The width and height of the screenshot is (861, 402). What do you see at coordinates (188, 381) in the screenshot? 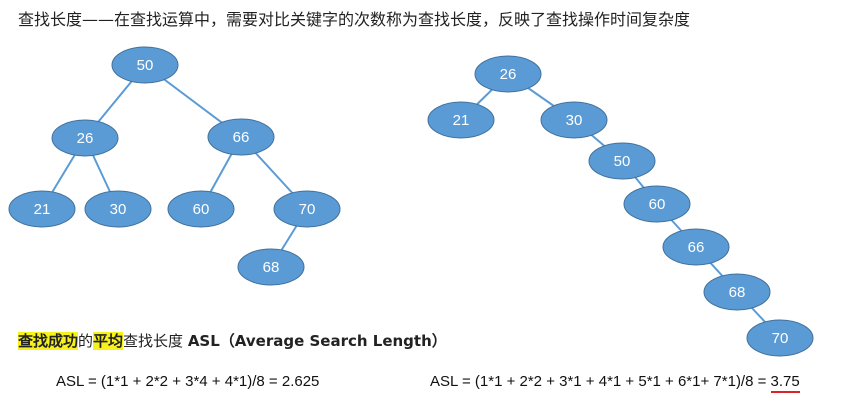
I see `asl-formula-left: ASL = (1*1 + 2*2 + 3*4 + 4*1)/8 = 2.625` at bounding box center [188, 381].